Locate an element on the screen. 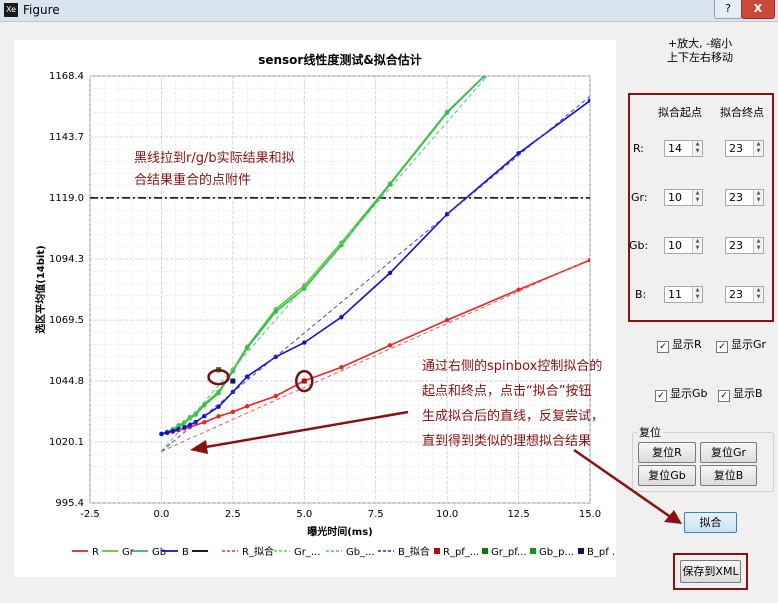  x-tick-label: 12.5 is located at coordinates (518, 514).